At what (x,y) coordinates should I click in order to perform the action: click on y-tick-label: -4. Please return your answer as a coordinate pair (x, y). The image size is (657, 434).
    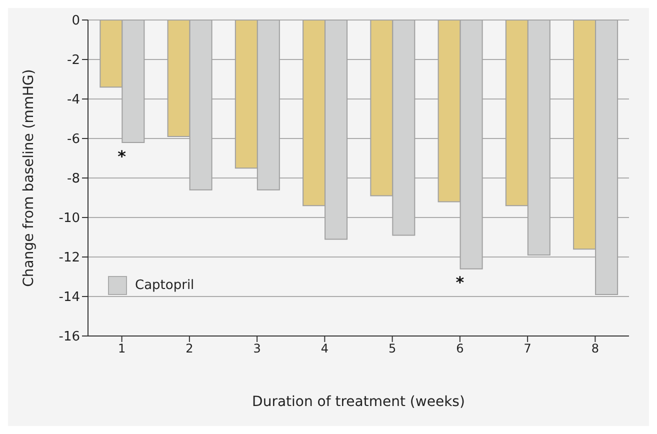
    Looking at the image, I should click on (73, 100).